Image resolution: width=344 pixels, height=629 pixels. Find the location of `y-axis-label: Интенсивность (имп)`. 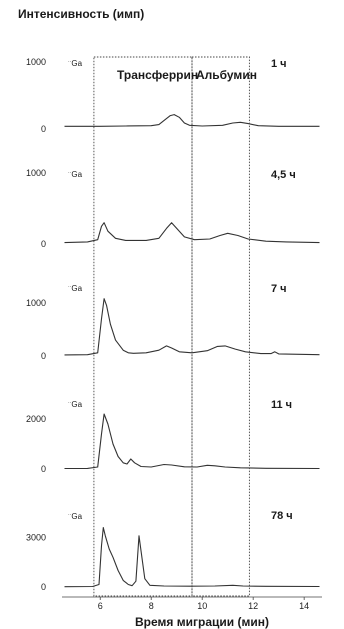

y-axis-label: Интенсивность (имп) is located at coordinates (81, 14).